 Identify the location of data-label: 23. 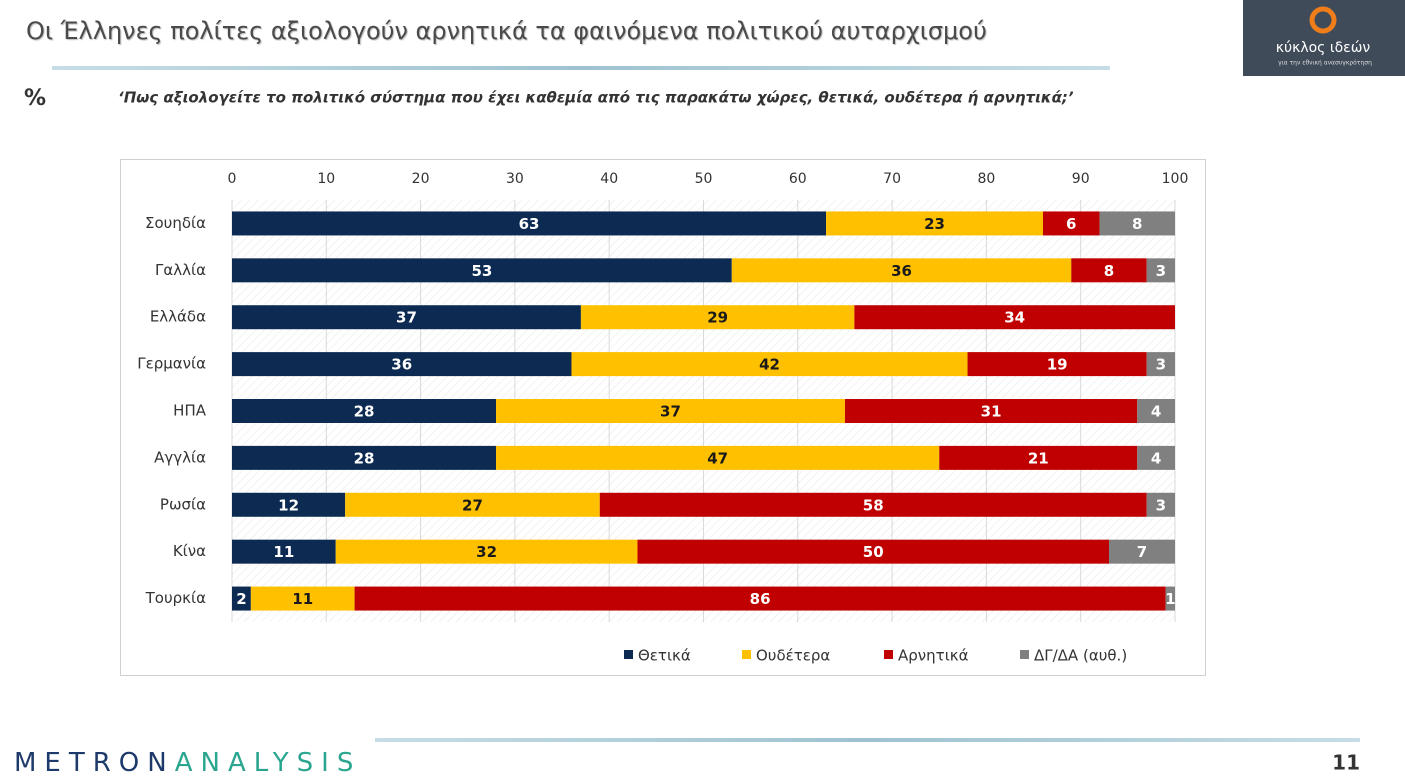
(934, 224).